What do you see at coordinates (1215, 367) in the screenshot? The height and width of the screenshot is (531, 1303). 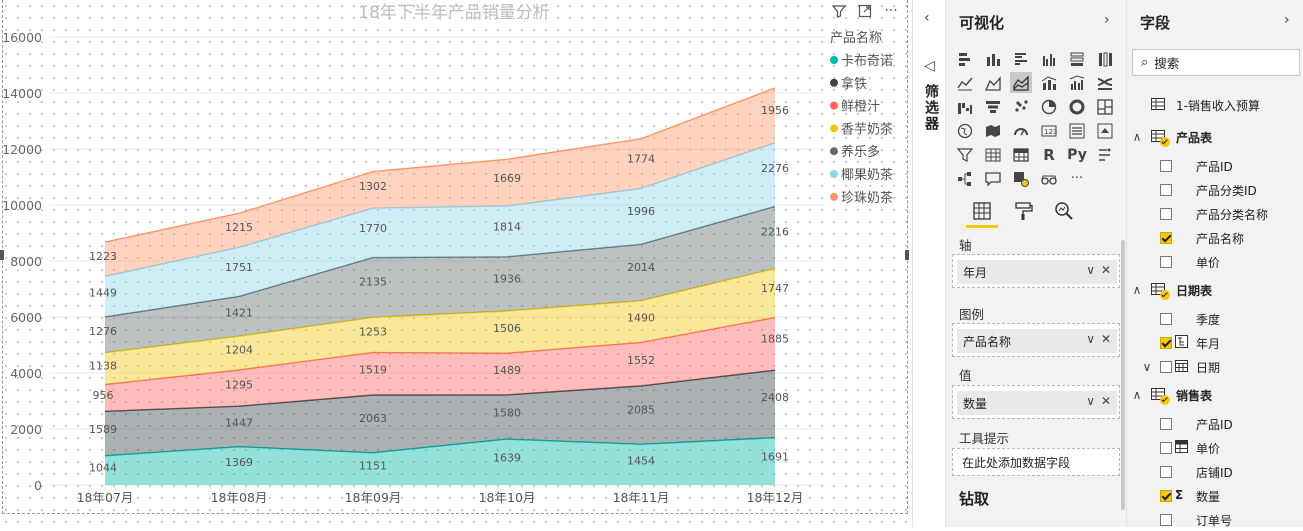 I see `field-row: ∨ 日期` at bounding box center [1215, 367].